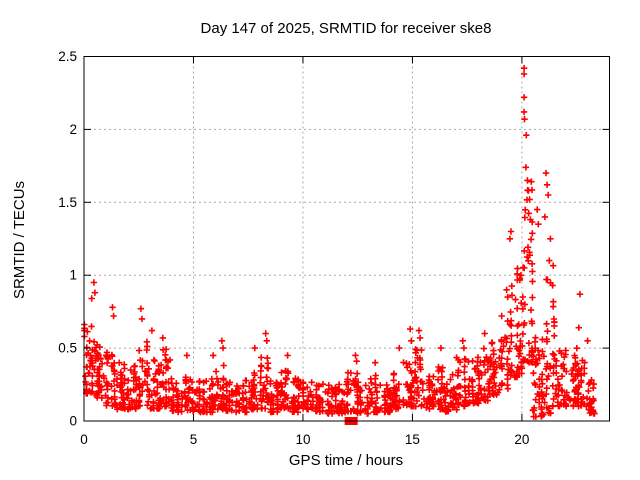  I want to click on x-tick-label: 20, so click(521, 439).